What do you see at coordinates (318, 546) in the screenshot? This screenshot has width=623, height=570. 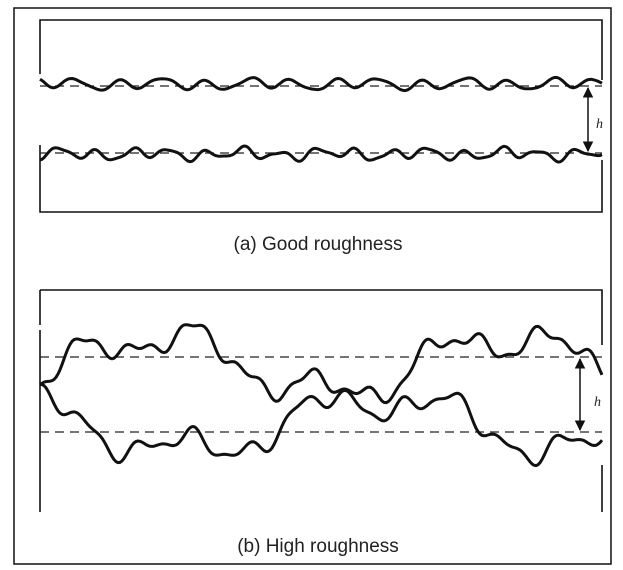 I see `caption: (b) High roughness` at bounding box center [318, 546].